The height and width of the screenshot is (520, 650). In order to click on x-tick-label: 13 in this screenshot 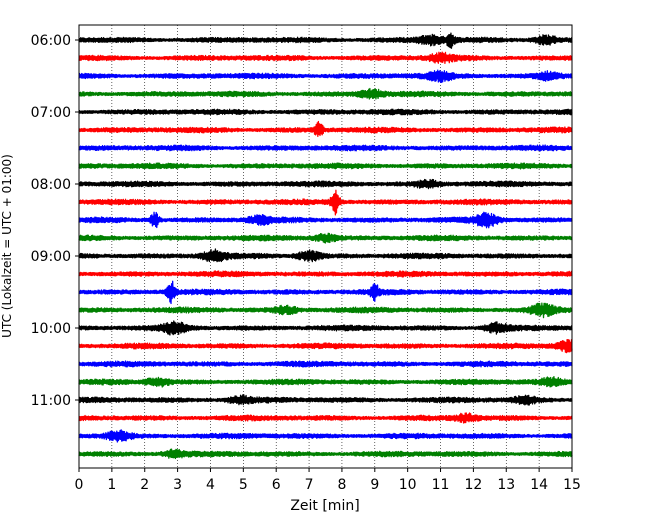, I will do `click(506, 485)`.